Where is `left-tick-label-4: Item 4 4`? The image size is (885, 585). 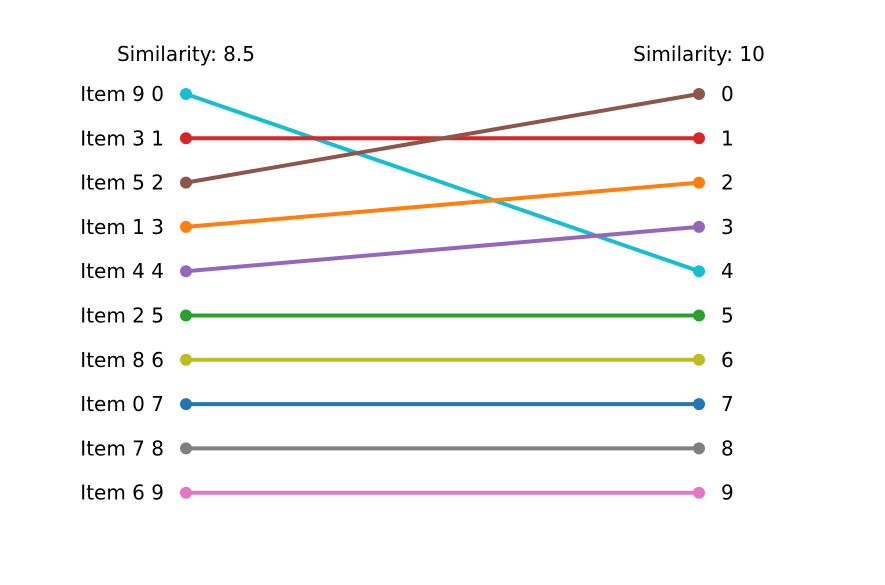 left-tick-label-4: Item 4 4 is located at coordinates (122, 271).